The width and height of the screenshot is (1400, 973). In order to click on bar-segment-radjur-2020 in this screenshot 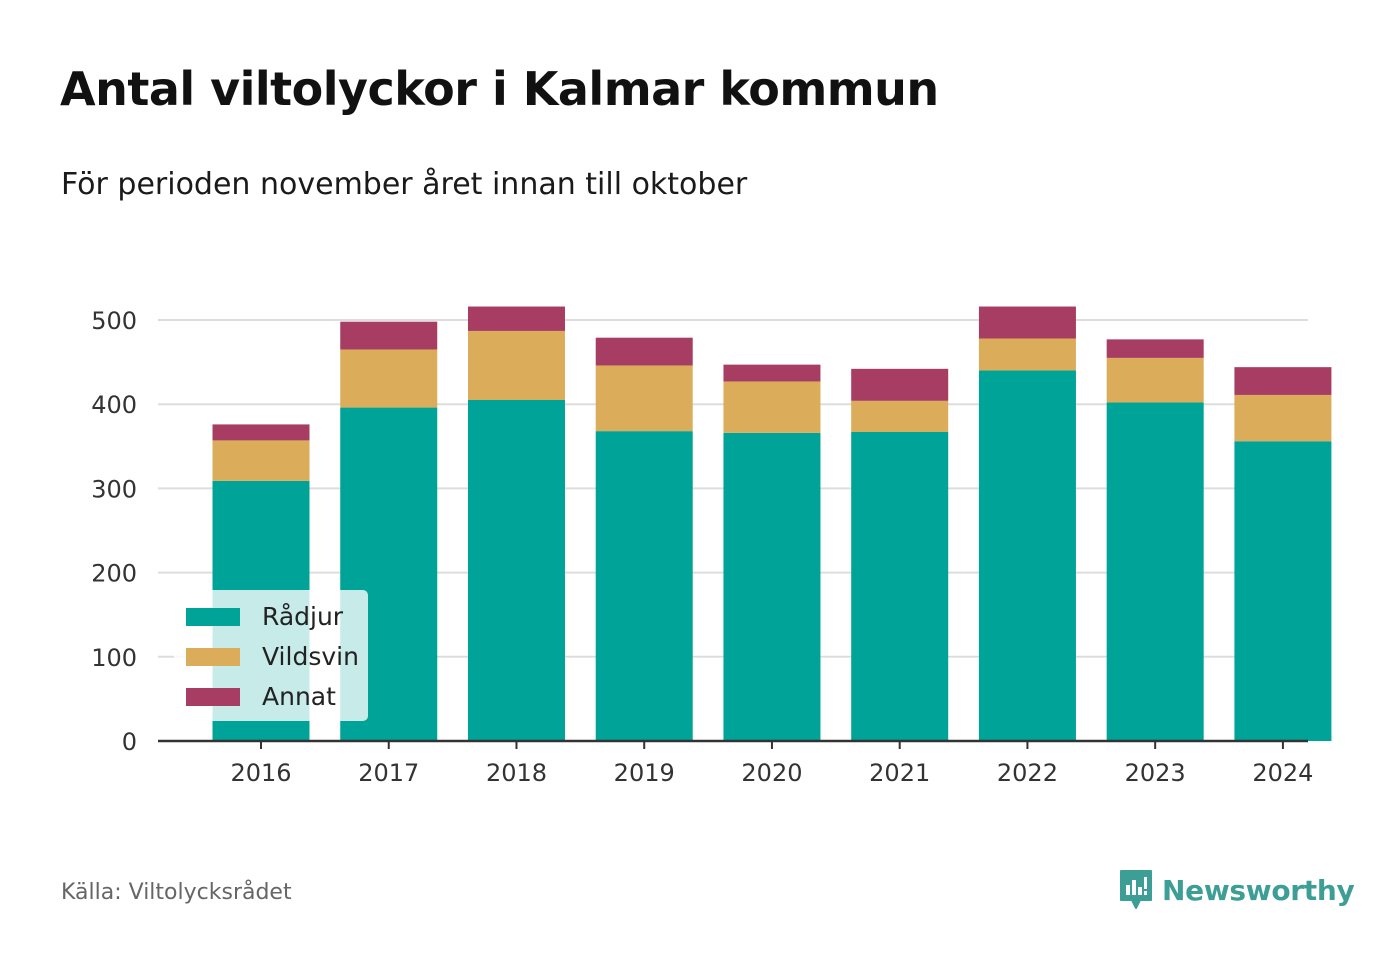, I will do `click(772, 586)`.